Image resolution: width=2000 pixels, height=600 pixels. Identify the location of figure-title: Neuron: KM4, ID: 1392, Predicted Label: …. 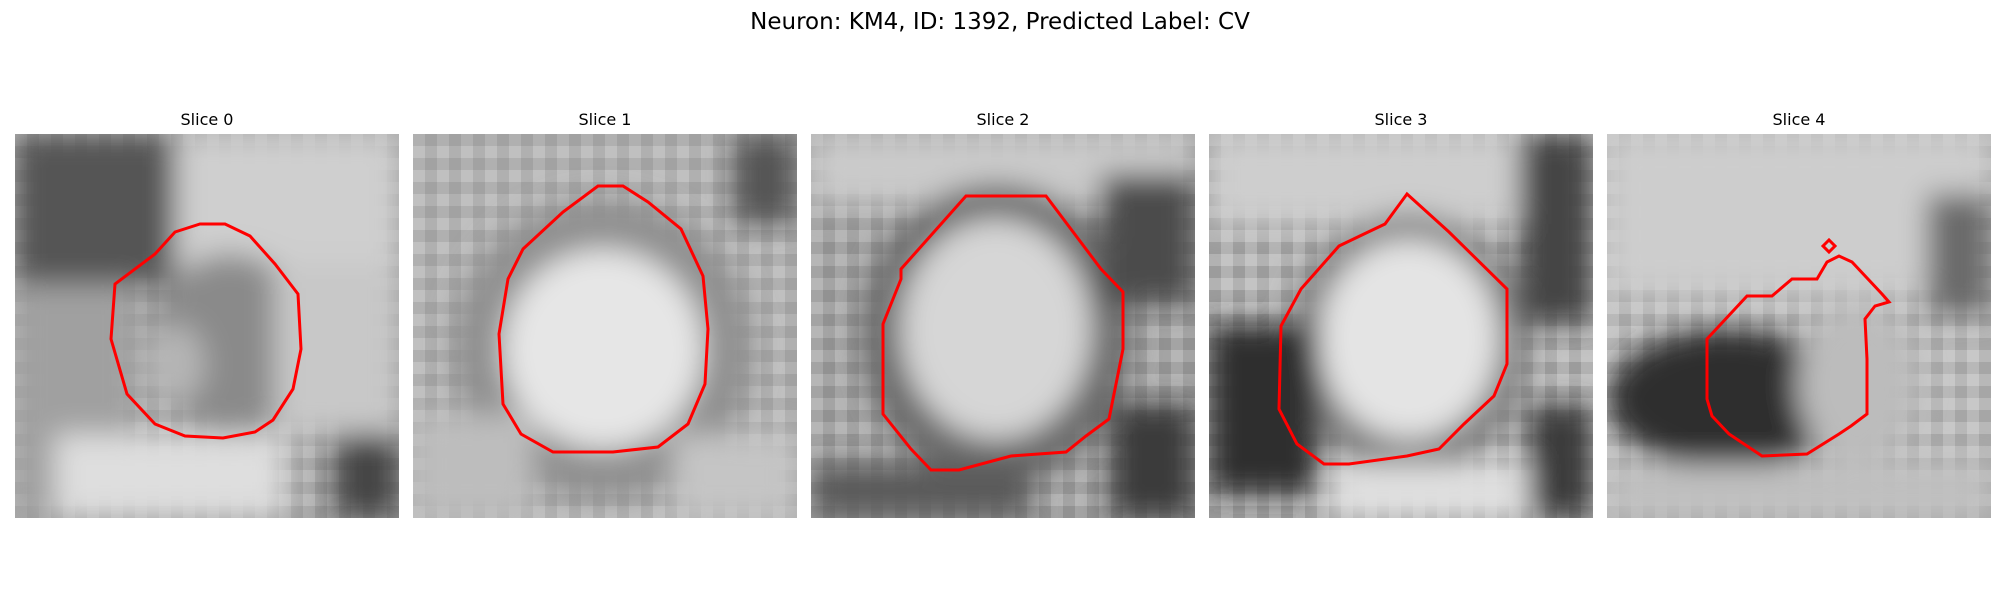
(1000, 22).